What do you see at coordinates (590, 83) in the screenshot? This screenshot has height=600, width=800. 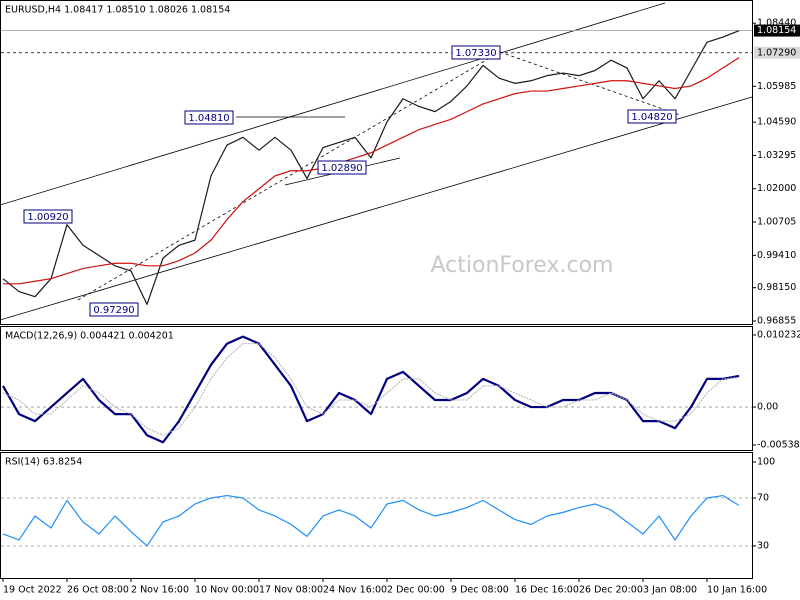 I see `trend-dashed` at bounding box center [590, 83].